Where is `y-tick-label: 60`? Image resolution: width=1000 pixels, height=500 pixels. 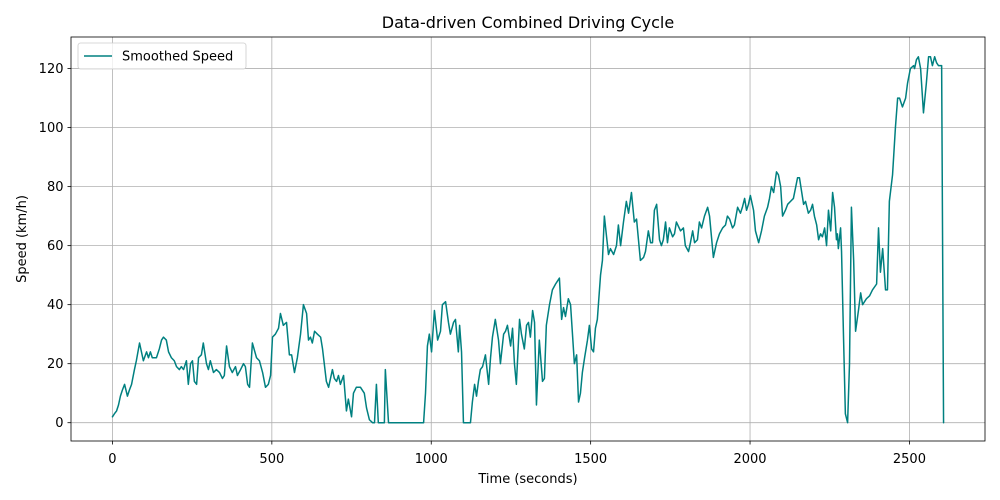 y-tick-label: 60 is located at coordinates (55, 246).